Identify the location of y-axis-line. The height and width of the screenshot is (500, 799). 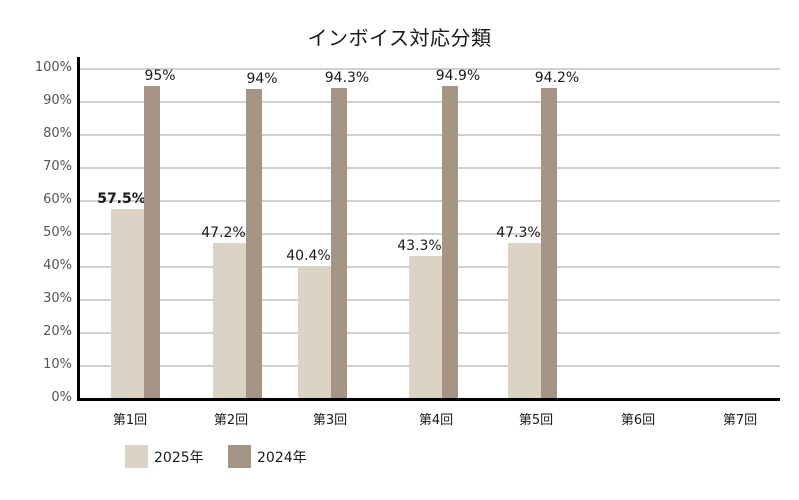
(78, 228).